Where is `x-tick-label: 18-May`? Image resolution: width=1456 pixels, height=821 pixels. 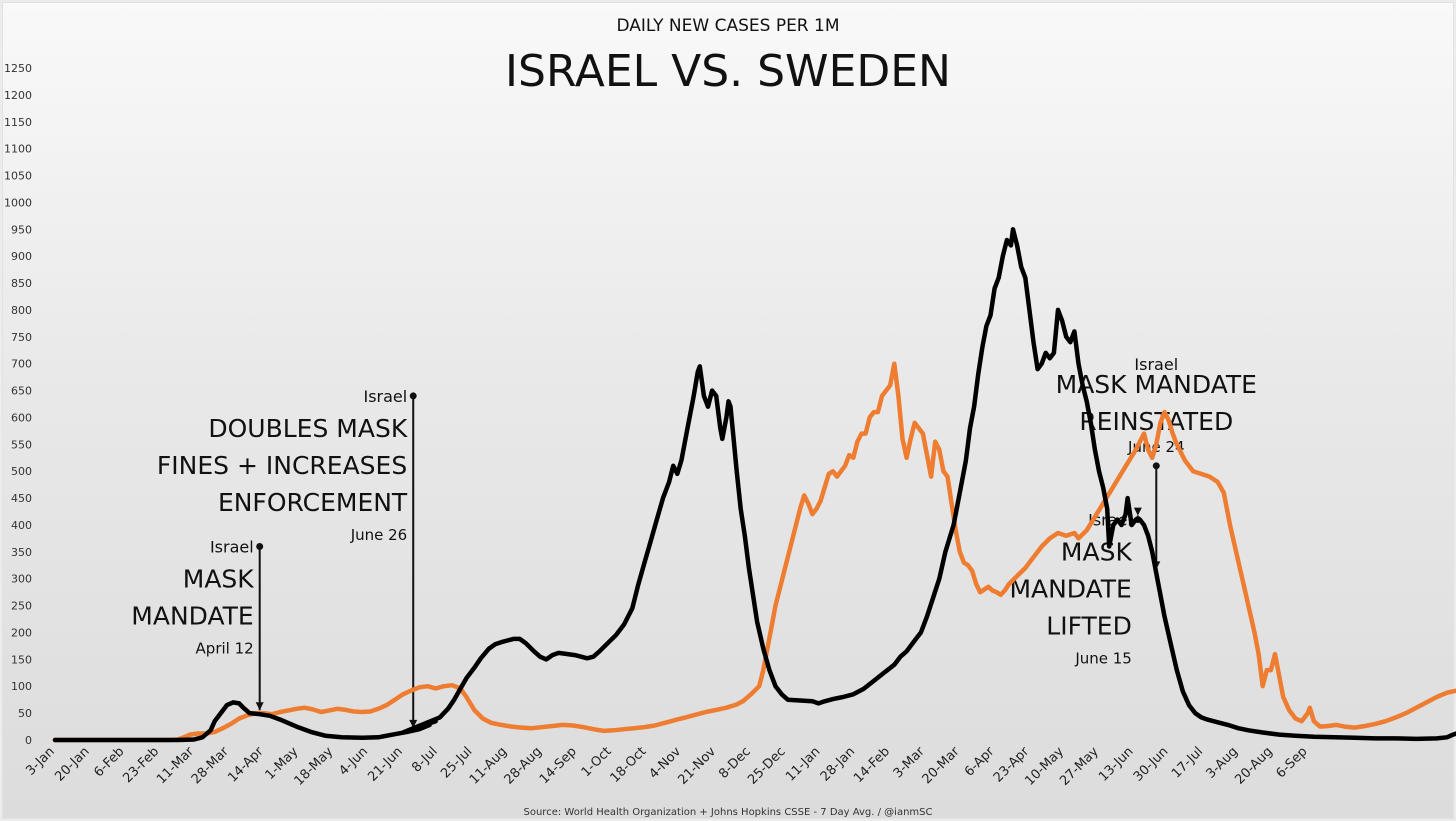 x-tick-label: 18-May is located at coordinates (314, 766).